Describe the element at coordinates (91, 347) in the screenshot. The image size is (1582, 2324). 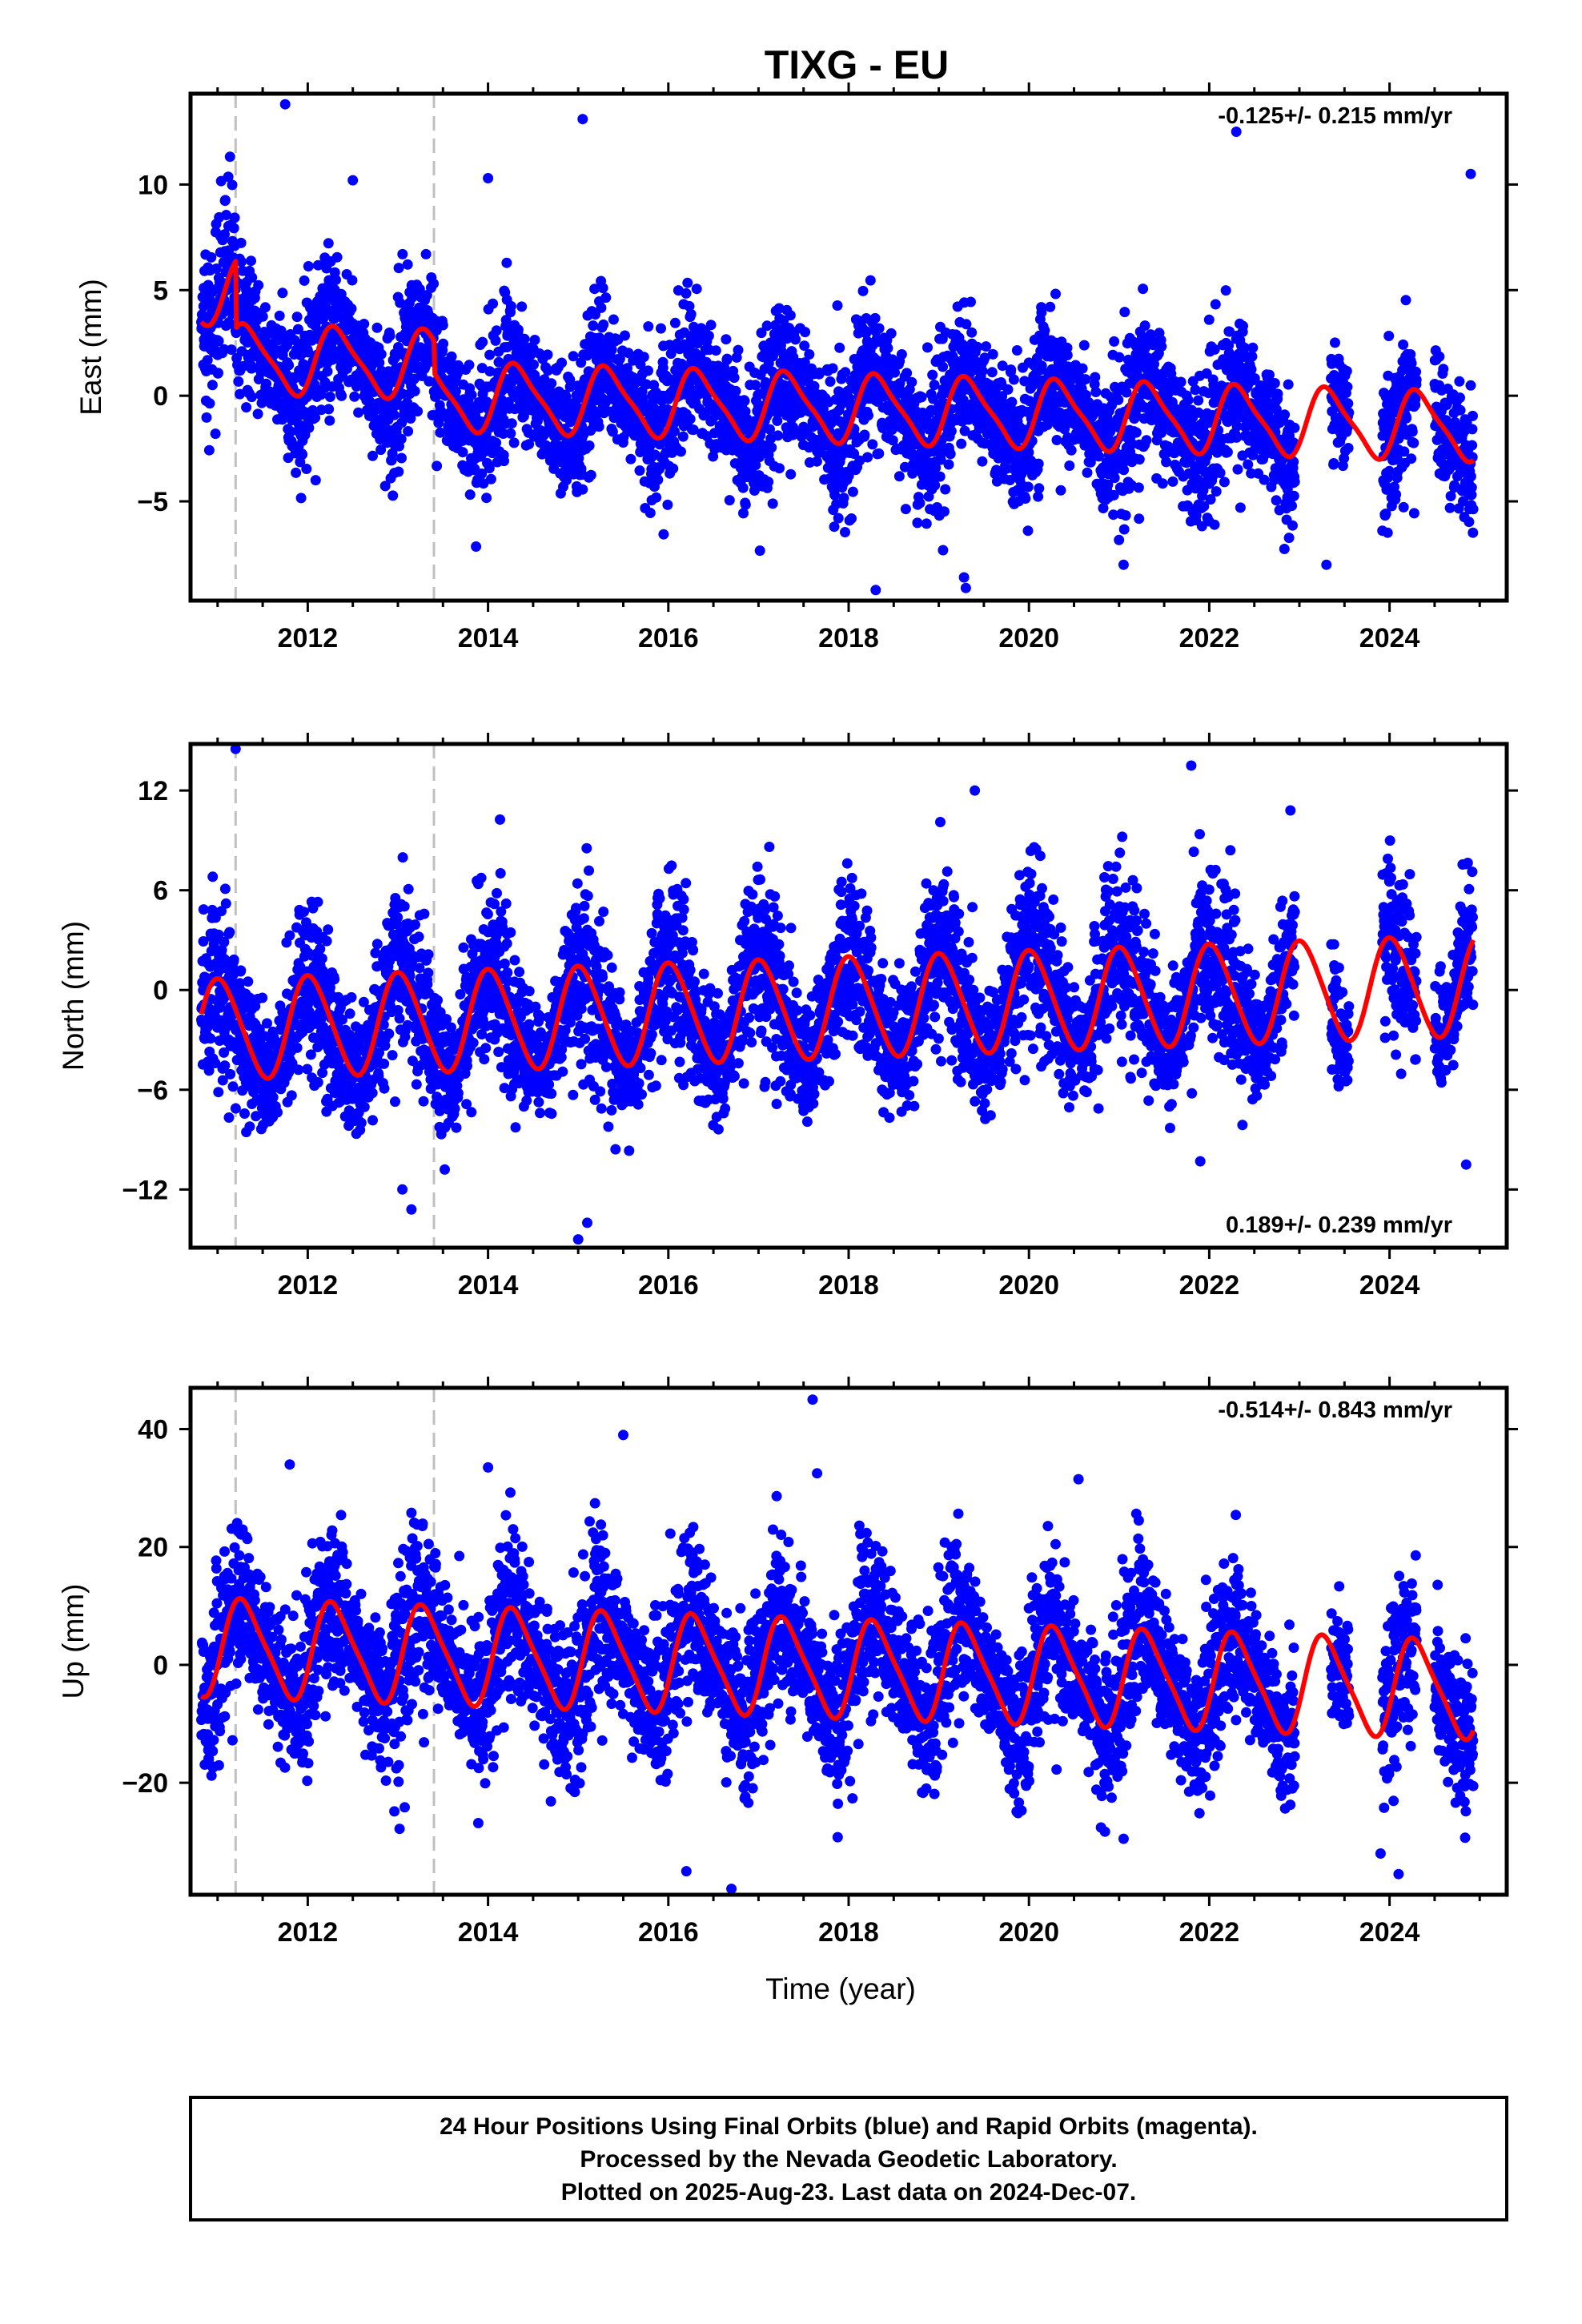
I see `y-axis-label: East (mm)` at that location.